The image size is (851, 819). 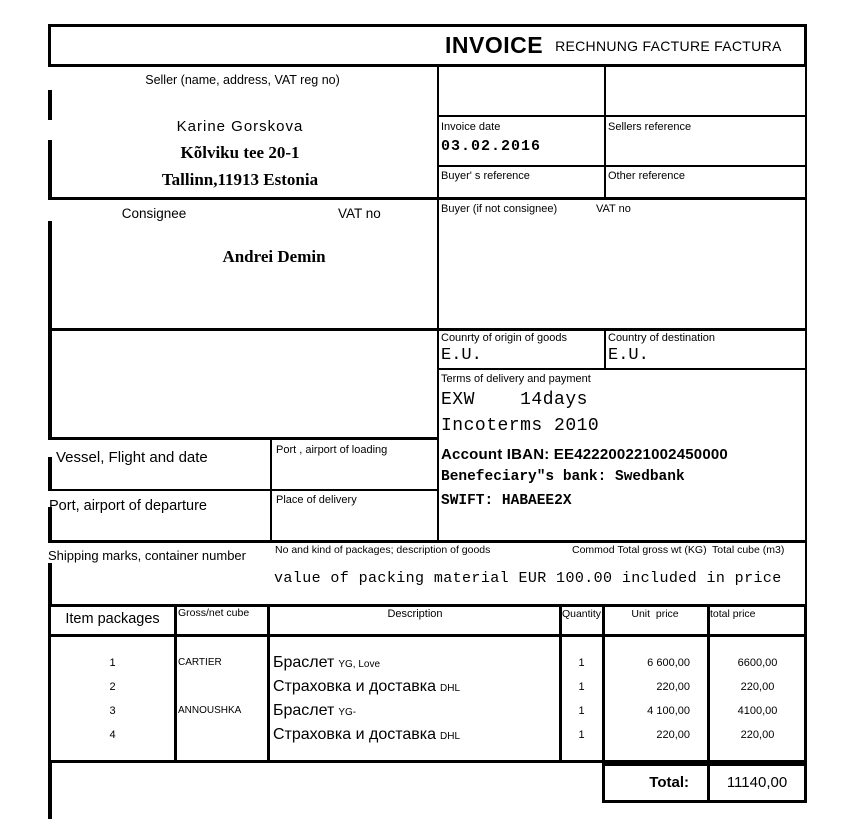 I want to click on invoice-date-label: Invoice date, so click(x=471, y=127).